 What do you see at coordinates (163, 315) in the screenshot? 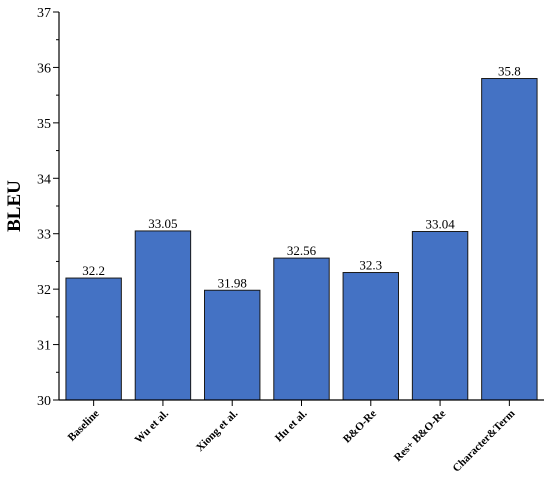
I see `bar-wu-et-al` at bounding box center [163, 315].